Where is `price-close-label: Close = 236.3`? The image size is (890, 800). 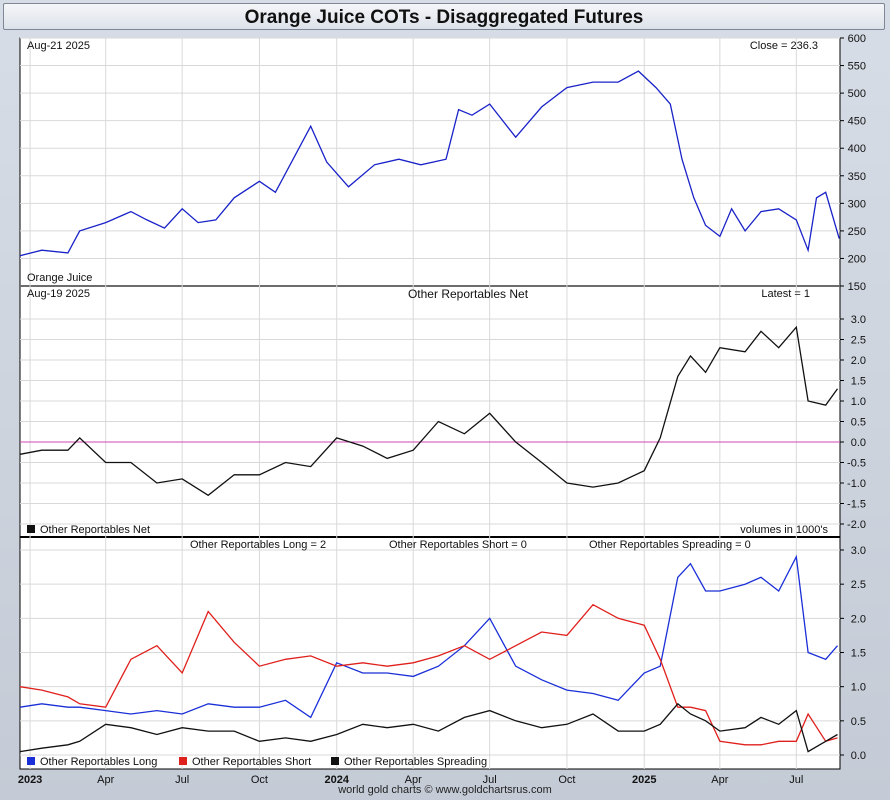 price-close-label: Close = 236.3 is located at coordinates (784, 46).